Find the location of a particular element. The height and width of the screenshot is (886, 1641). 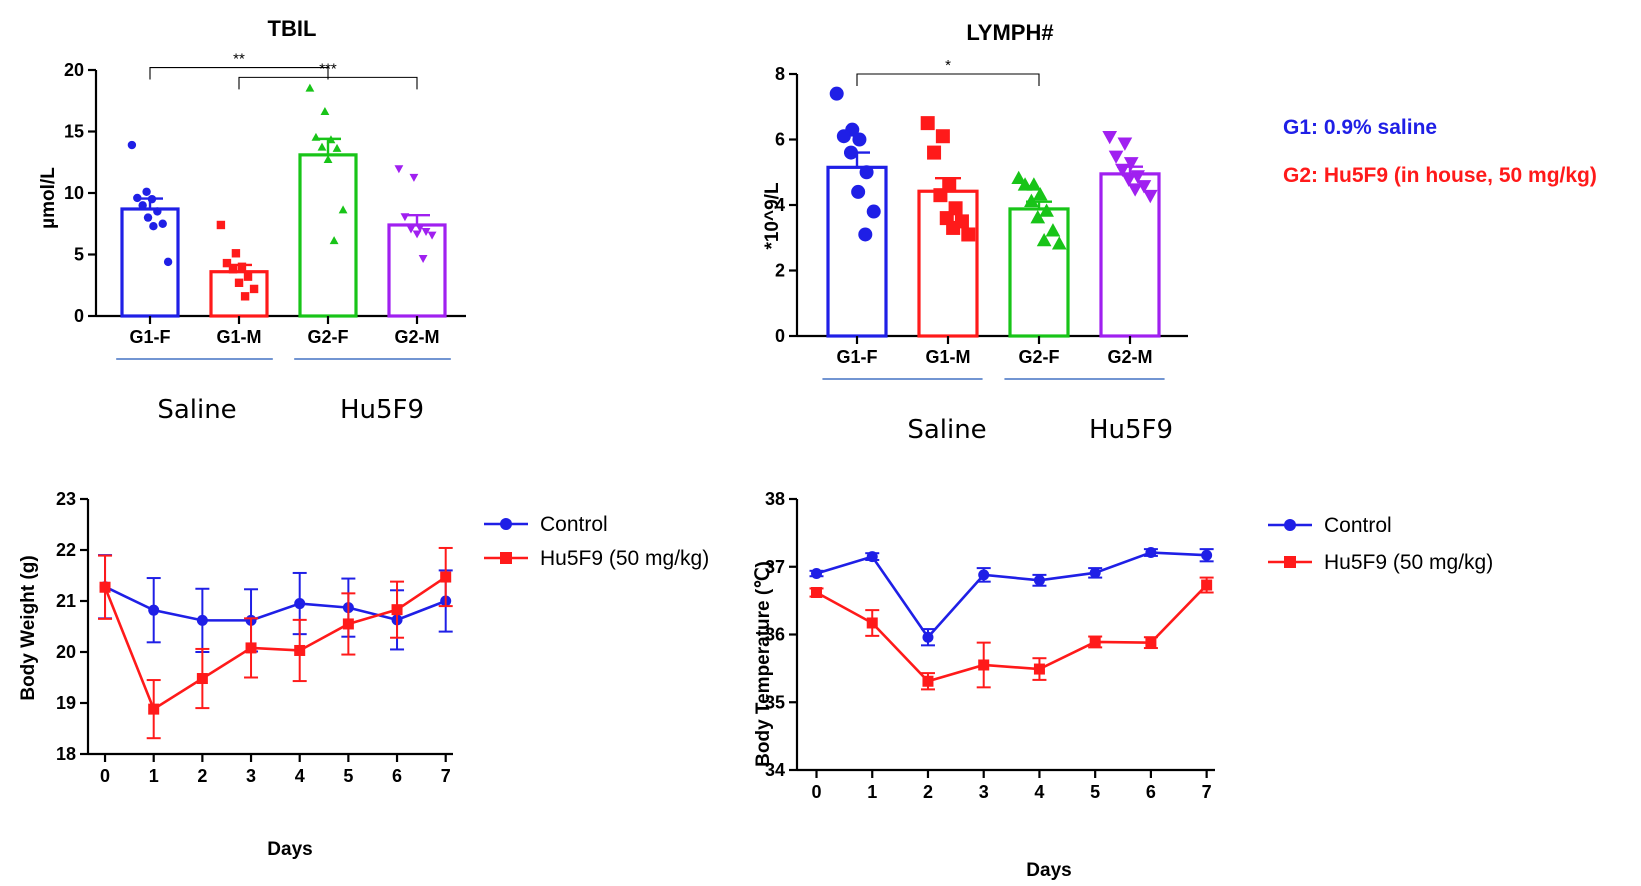

significance-label: ** is located at coordinates (239, 59).